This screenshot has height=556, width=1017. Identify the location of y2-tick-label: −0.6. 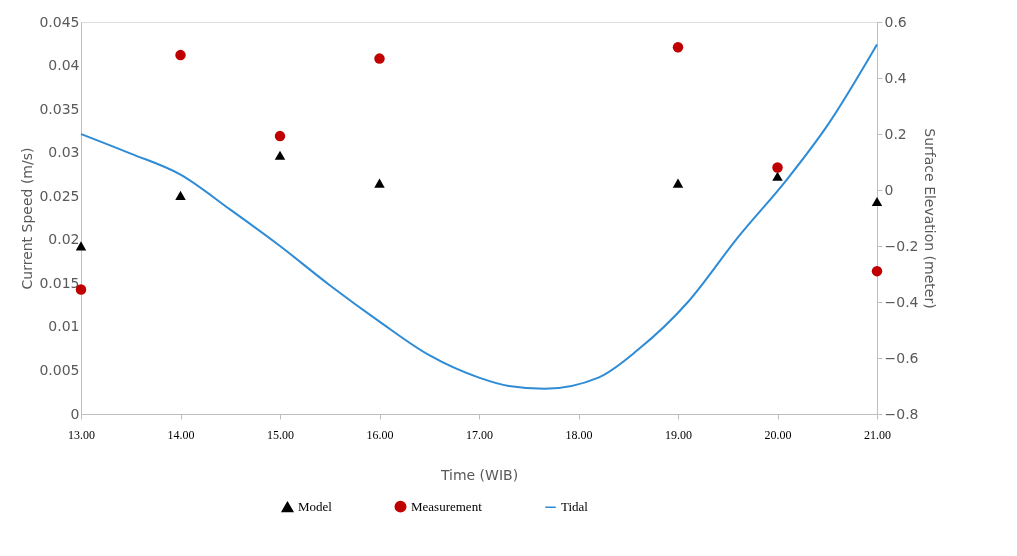
(901, 357).